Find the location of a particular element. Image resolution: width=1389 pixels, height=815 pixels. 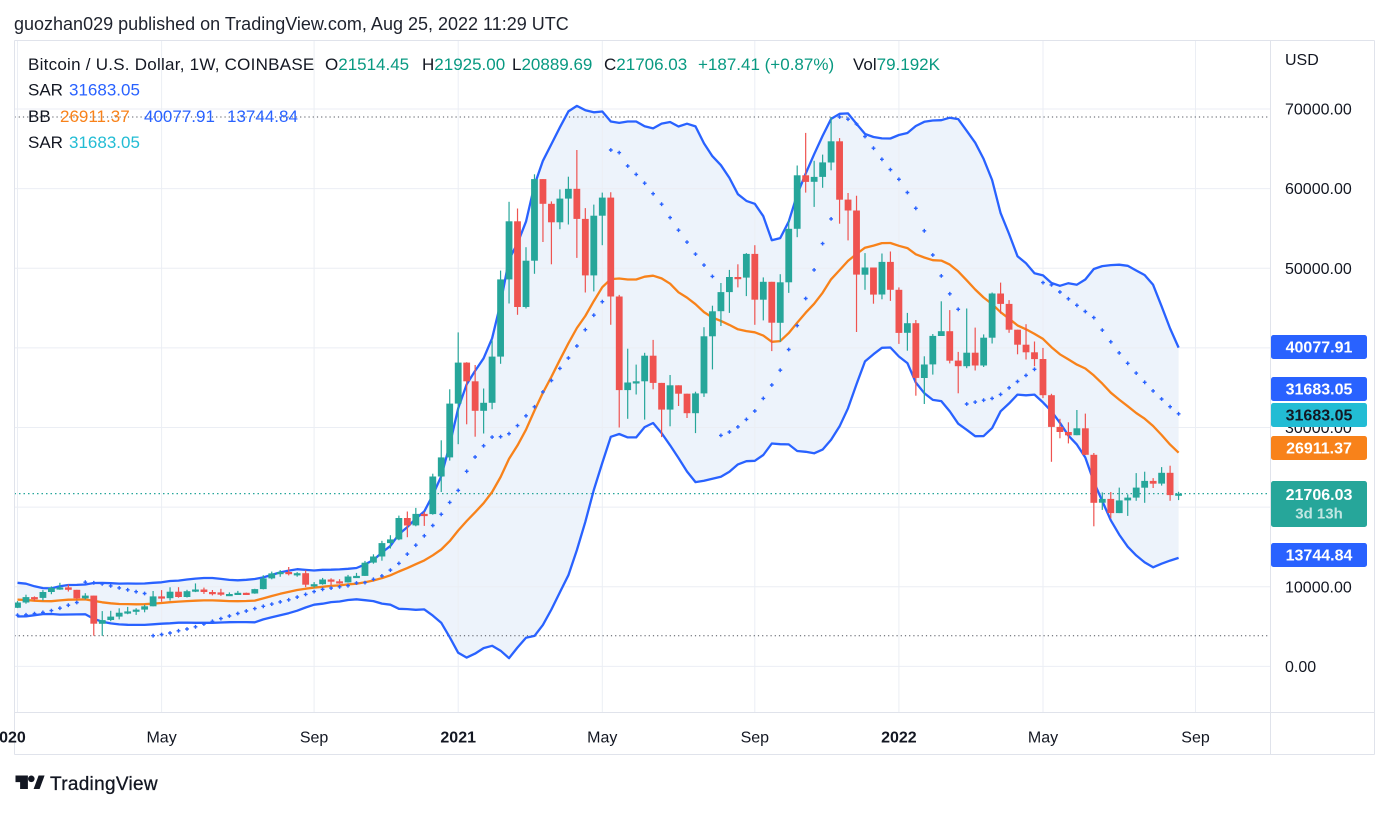

svg-text: BB is located at coordinates (39, 116).